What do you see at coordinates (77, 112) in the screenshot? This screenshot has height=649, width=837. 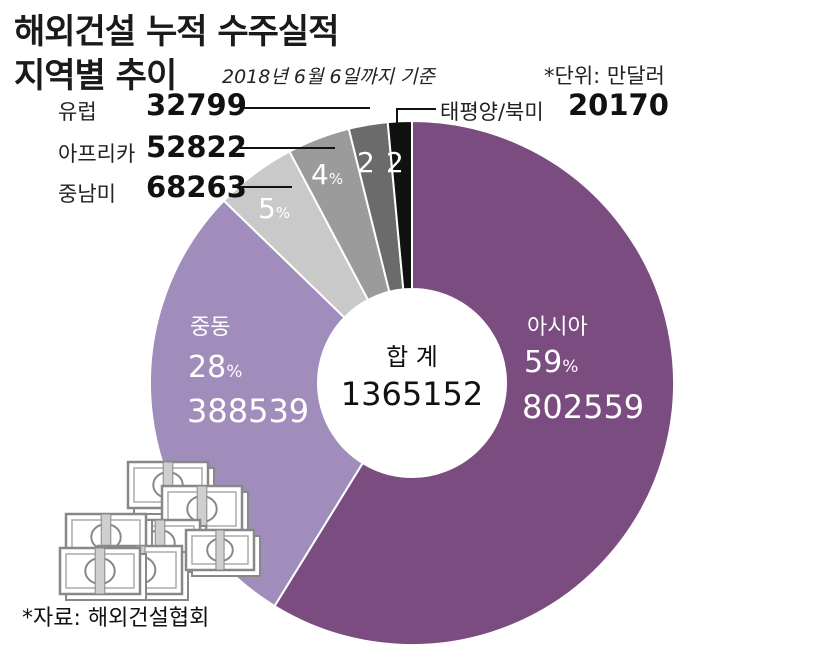 I see `label-europe-name: 유럽` at bounding box center [77, 112].